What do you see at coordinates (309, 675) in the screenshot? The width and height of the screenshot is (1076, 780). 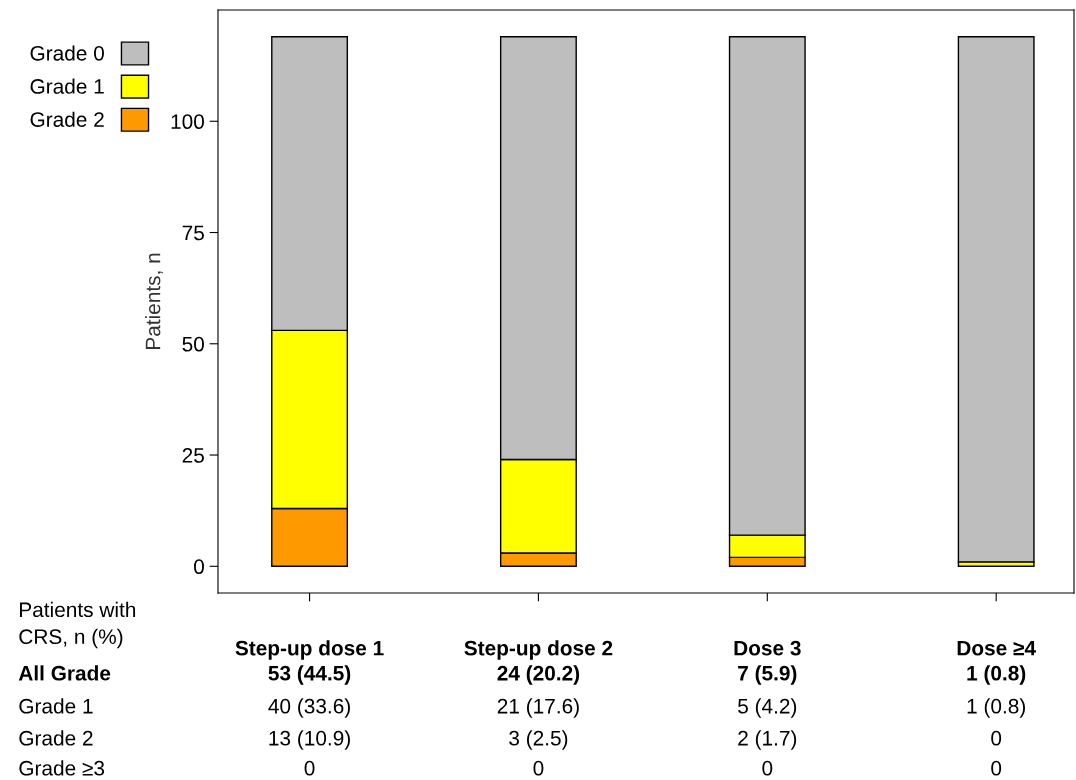 I see `text: 53 (44.5)` at bounding box center [309, 675].